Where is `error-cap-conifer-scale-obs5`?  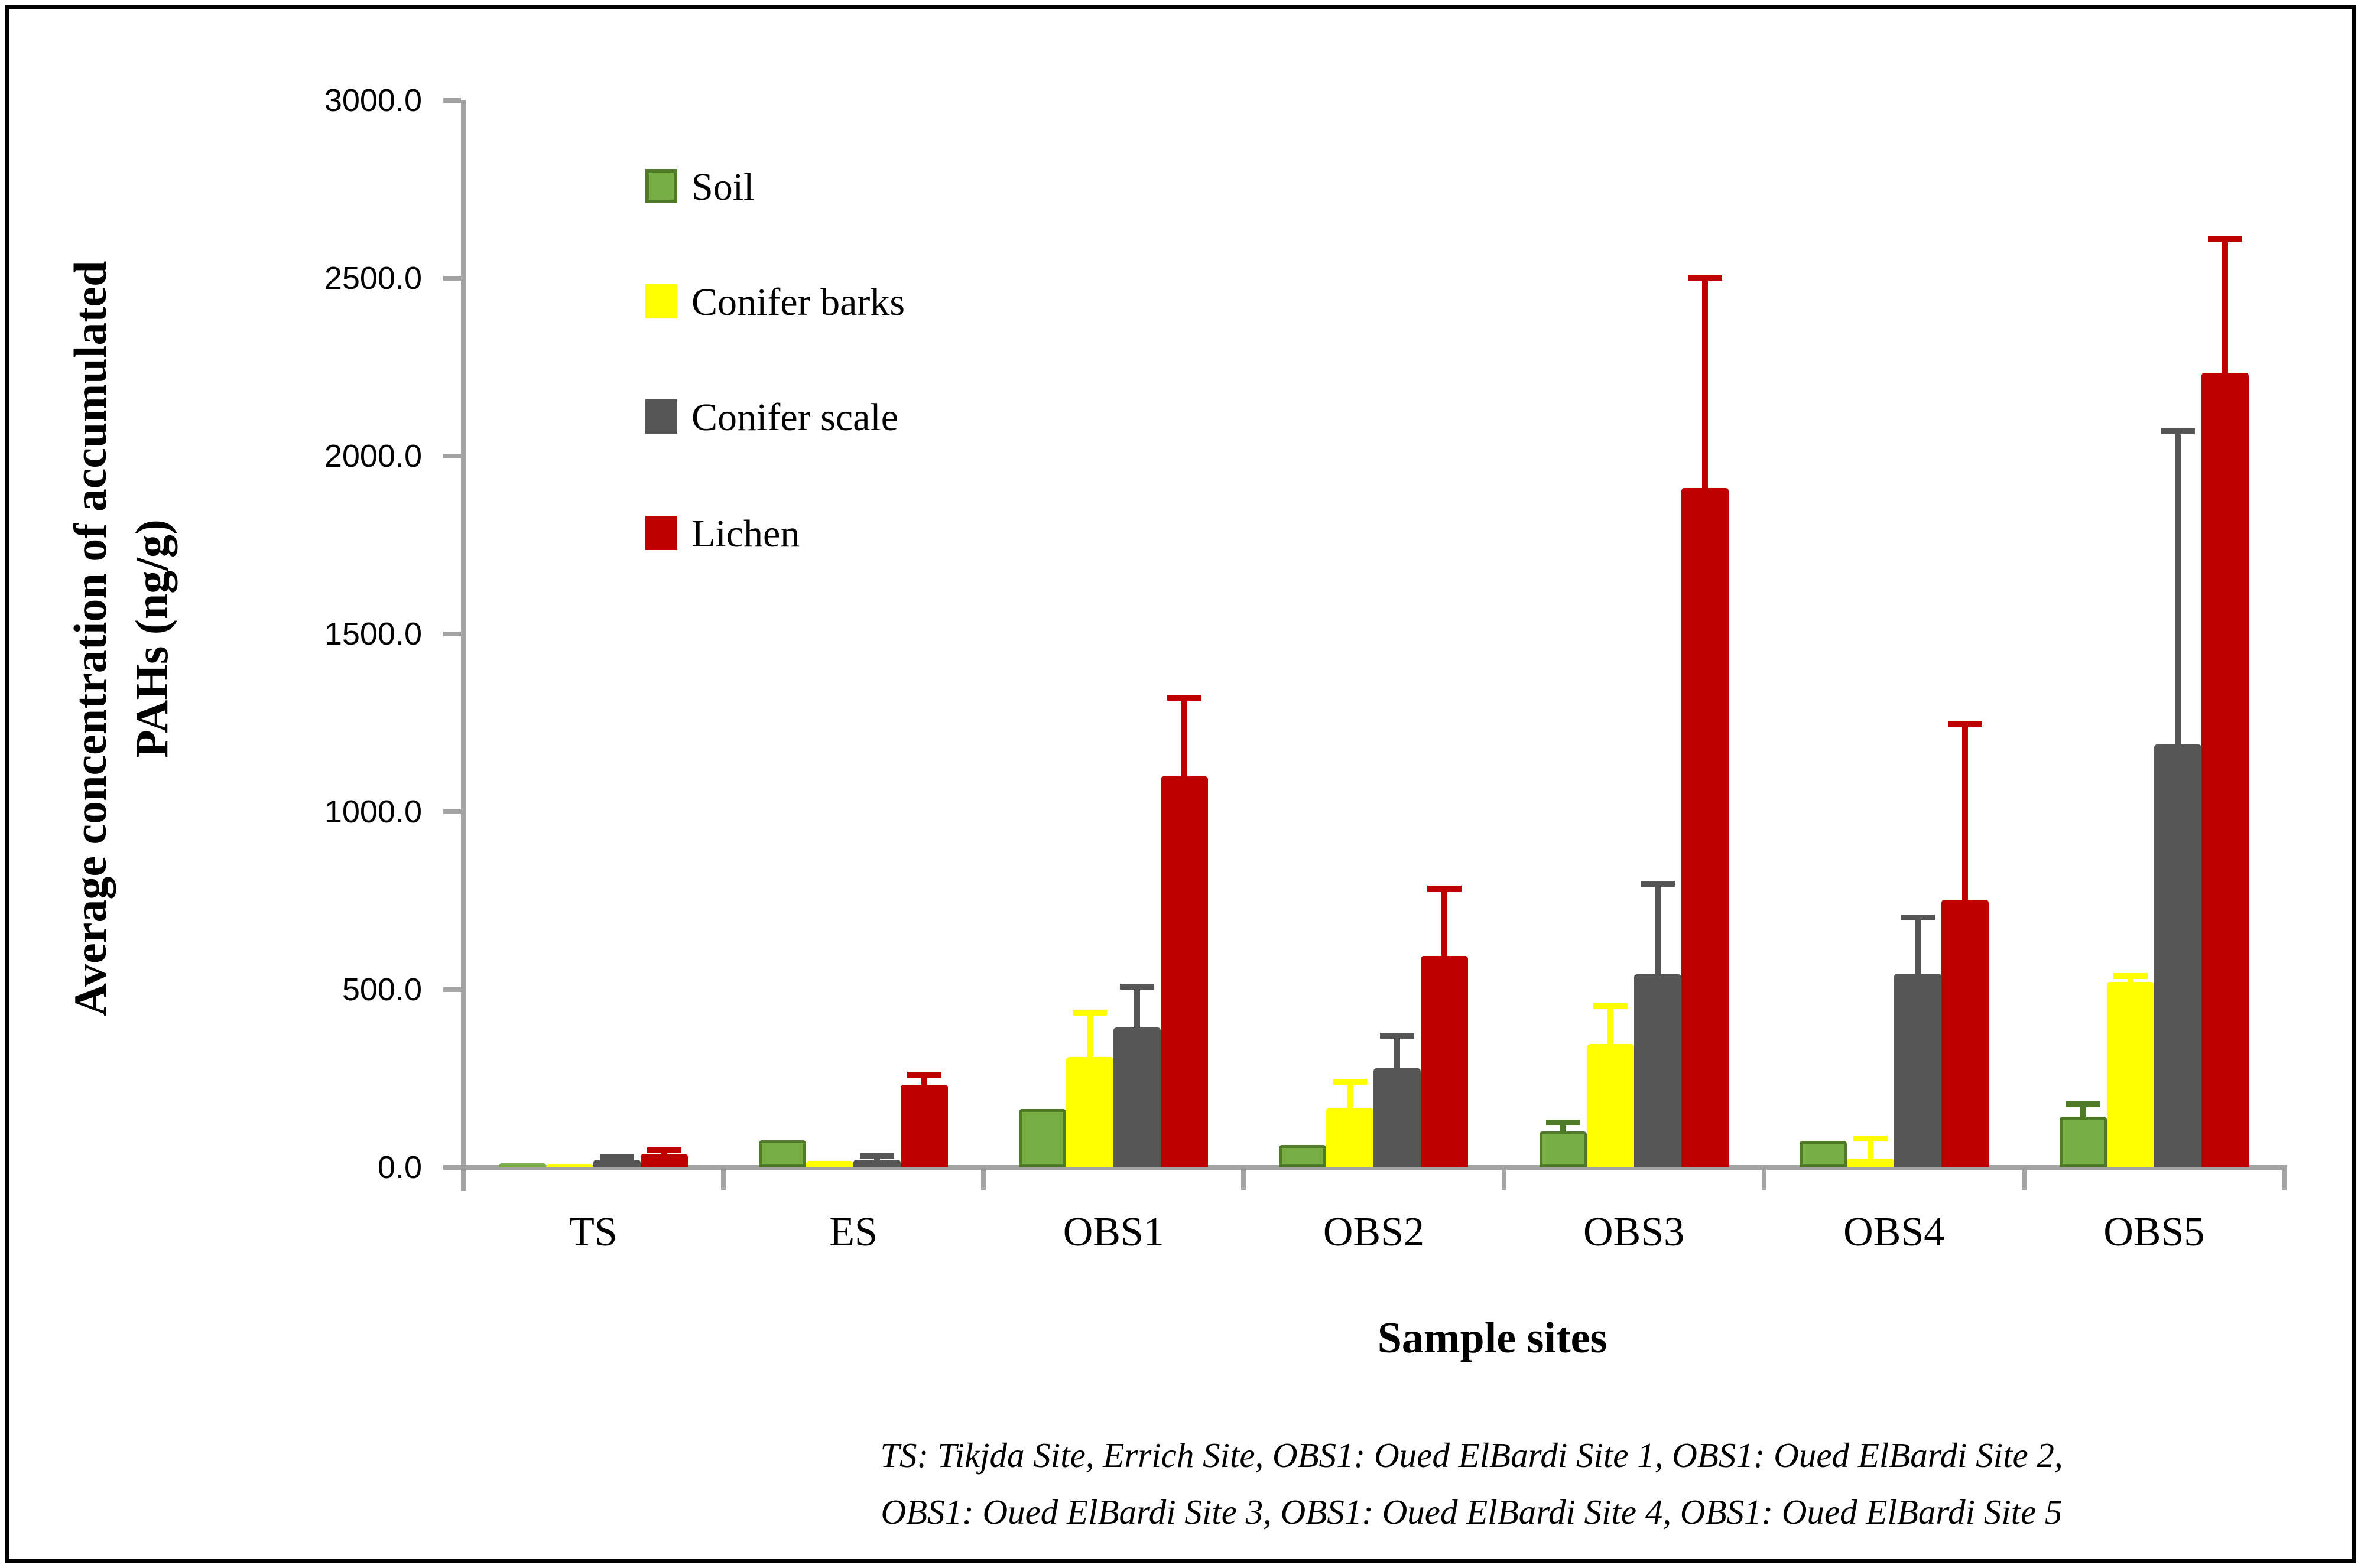
error-cap-conifer-scale-obs5 is located at coordinates (2177, 431).